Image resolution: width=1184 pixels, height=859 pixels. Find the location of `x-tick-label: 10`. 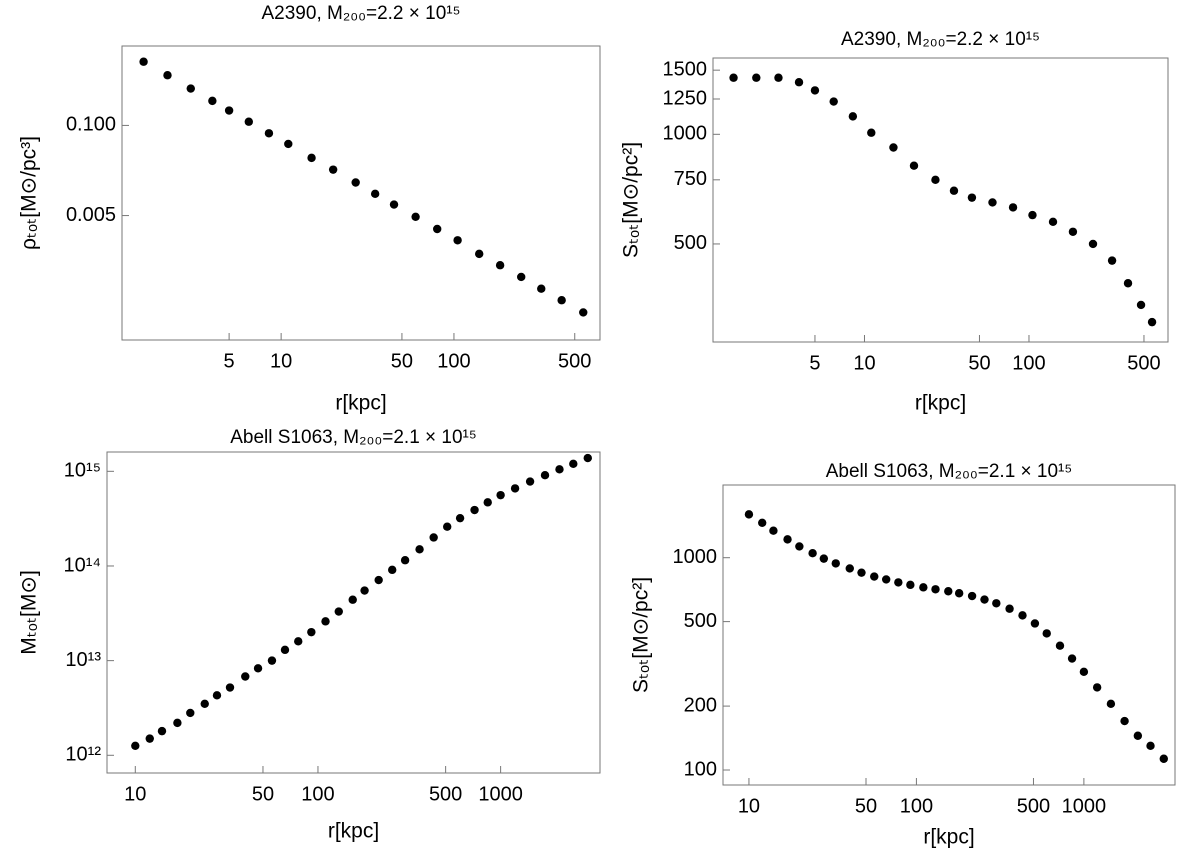

x-tick-label: 10 is located at coordinates (135, 794).